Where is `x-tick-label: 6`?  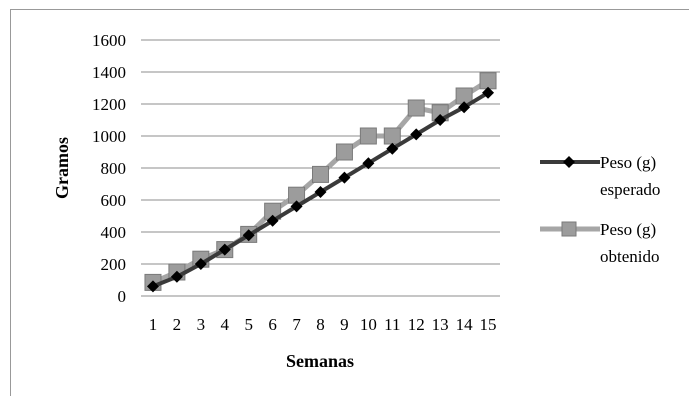 x-tick-label: 6 is located at coordinates (272, 324).